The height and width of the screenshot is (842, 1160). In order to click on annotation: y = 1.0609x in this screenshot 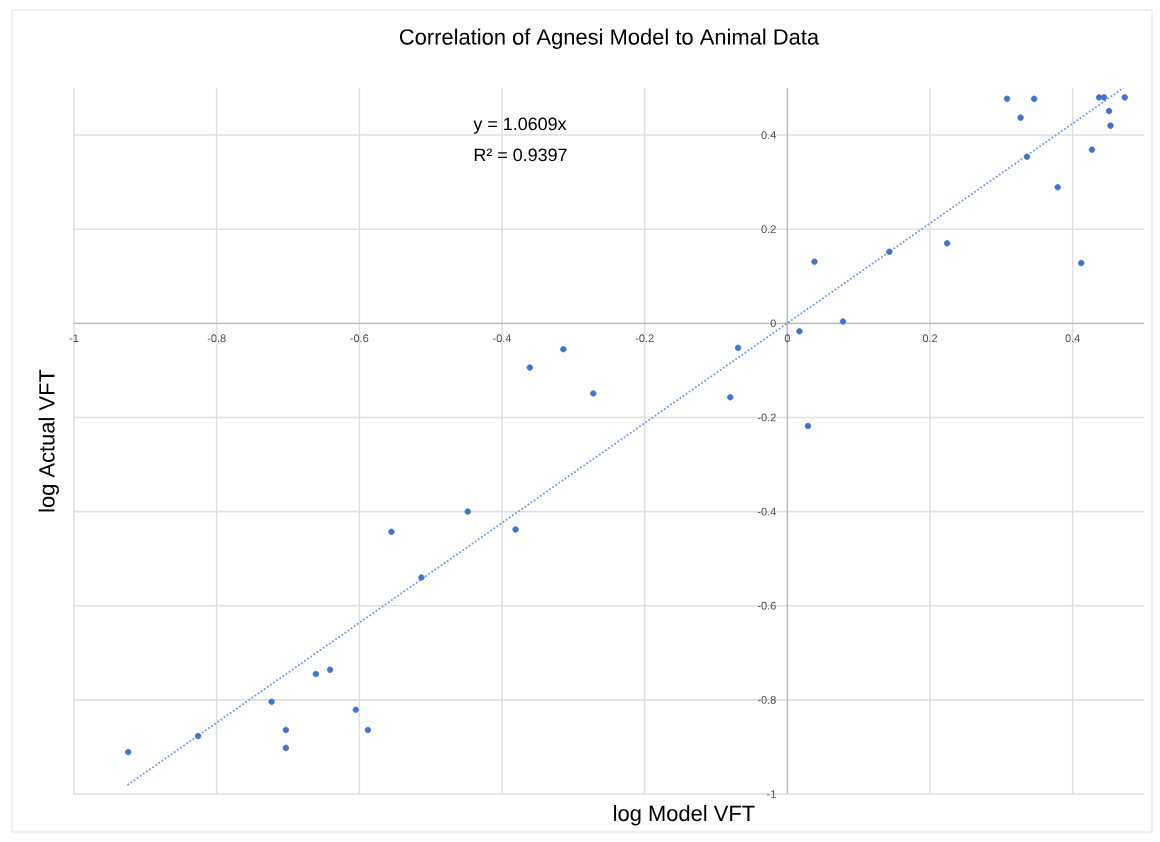, I will do `click(520, 125)`.